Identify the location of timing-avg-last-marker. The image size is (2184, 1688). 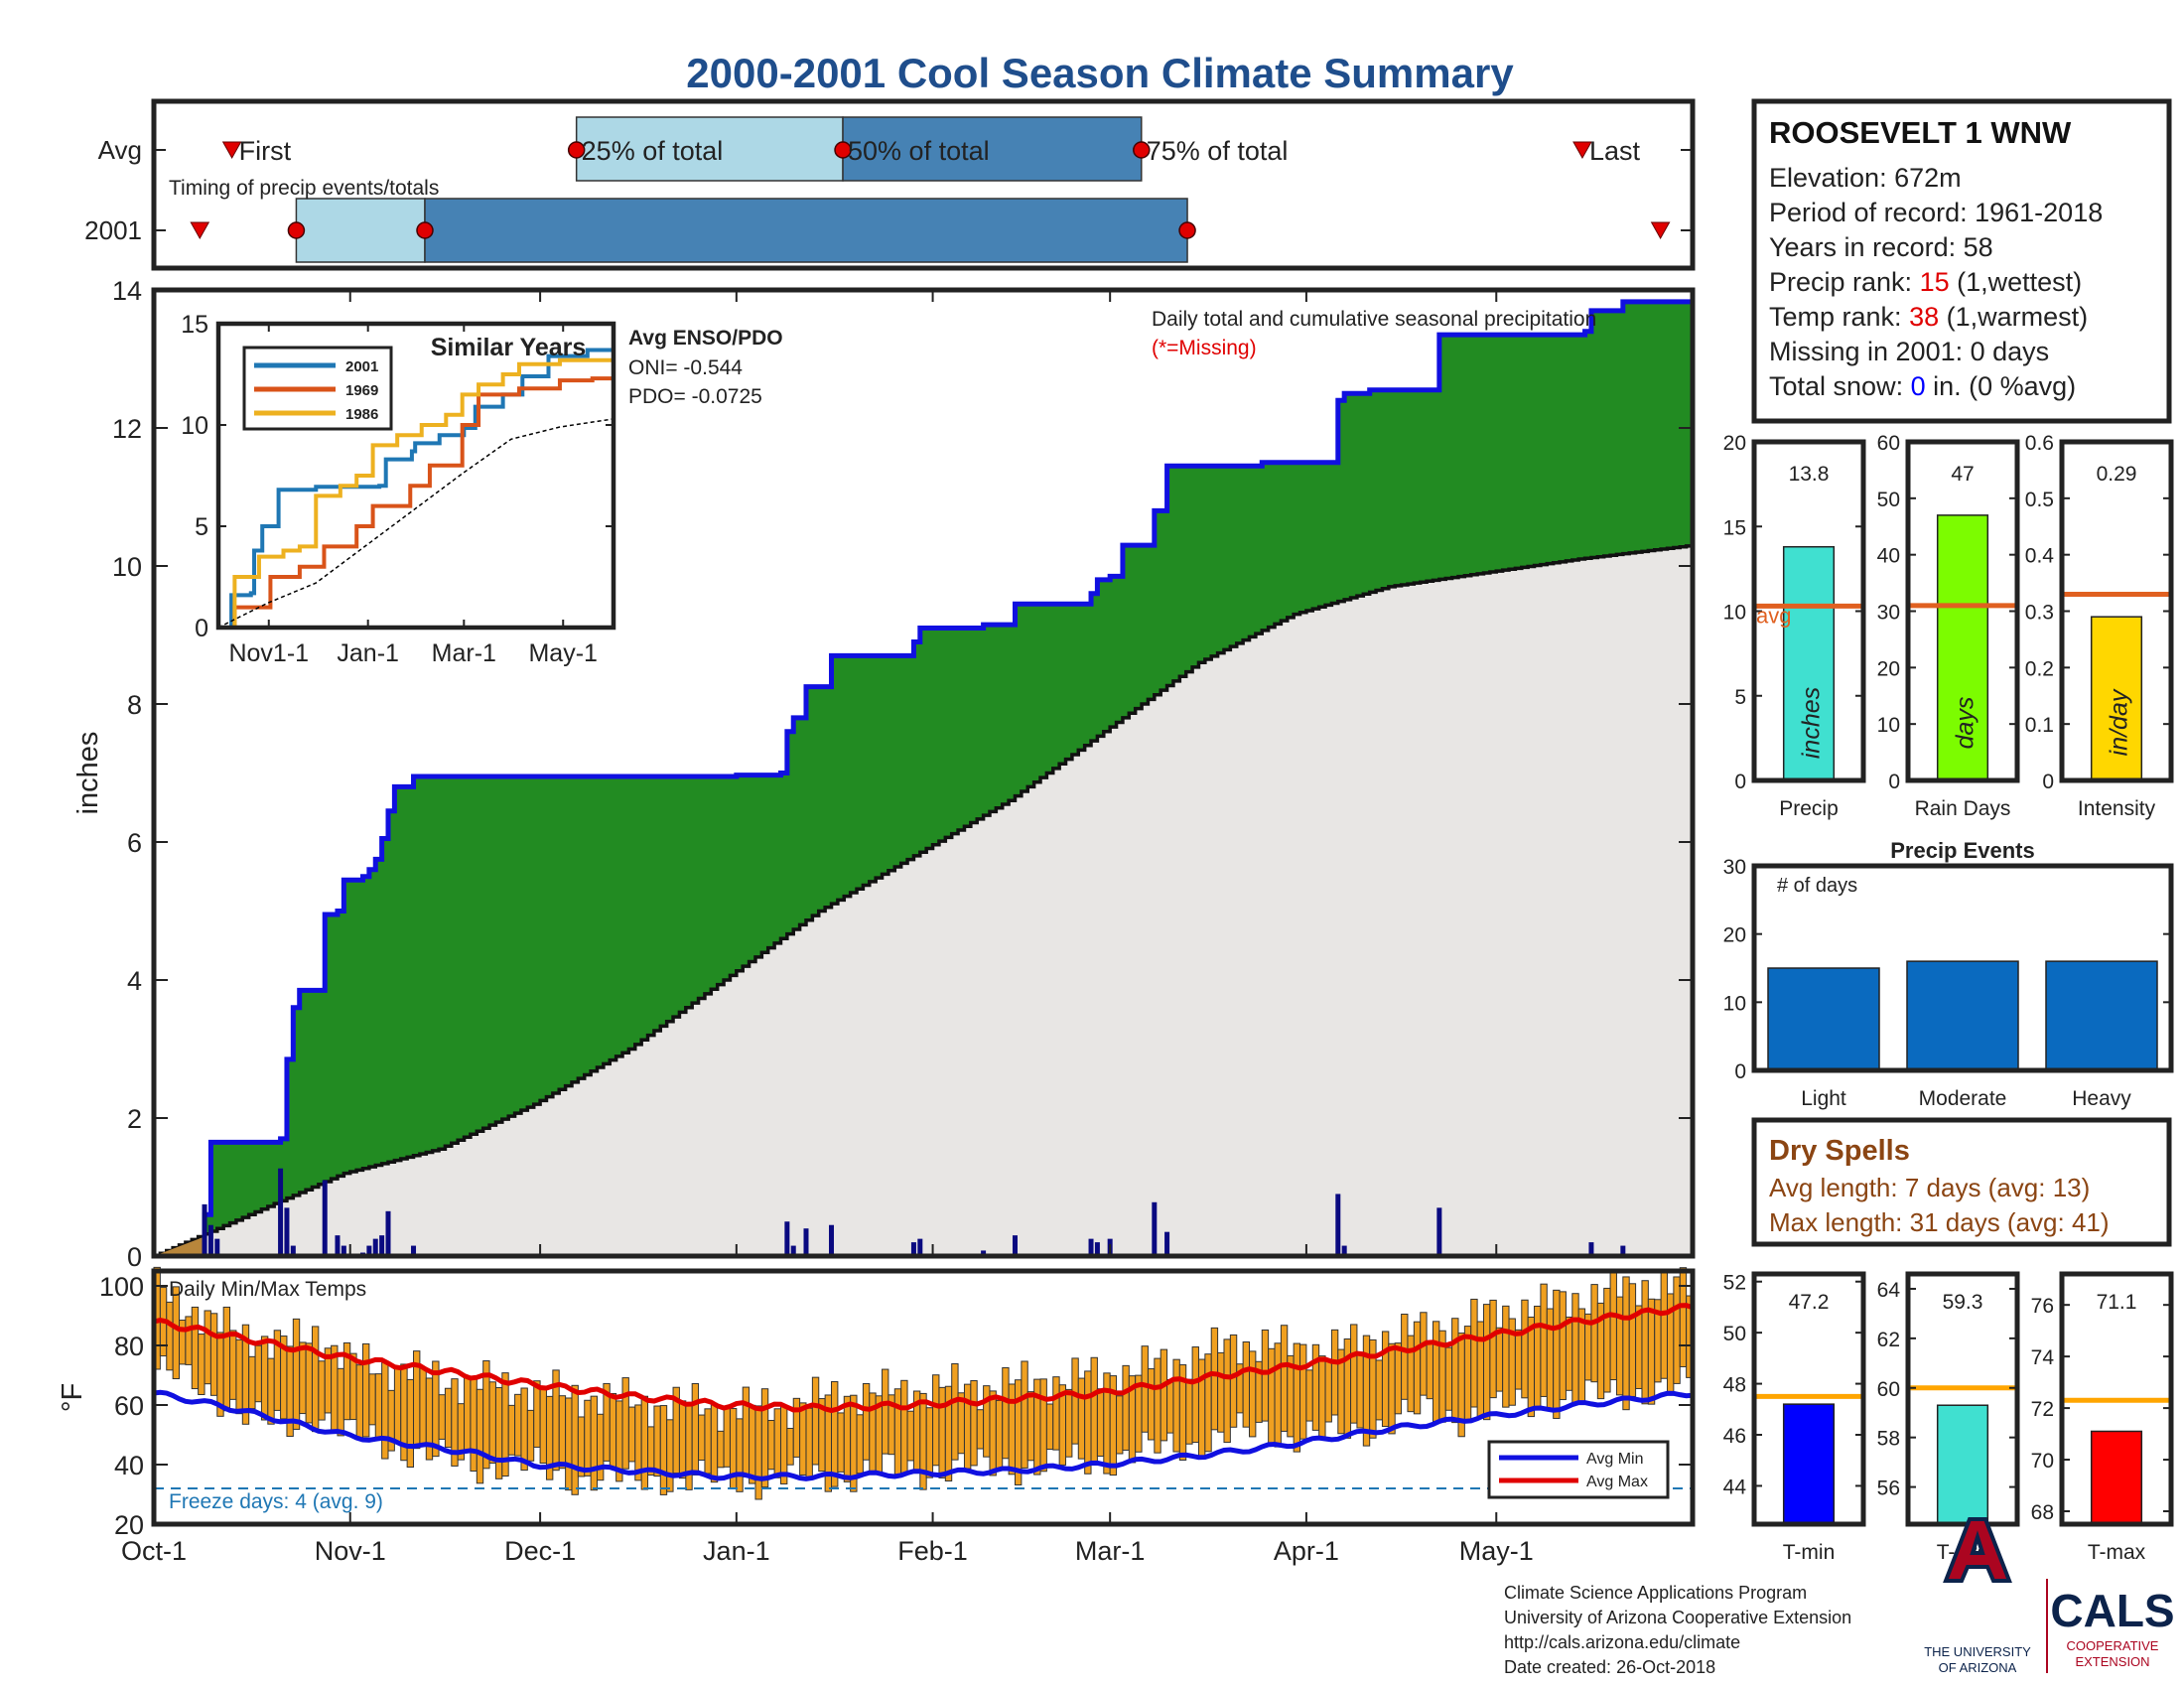
(1582, 150).